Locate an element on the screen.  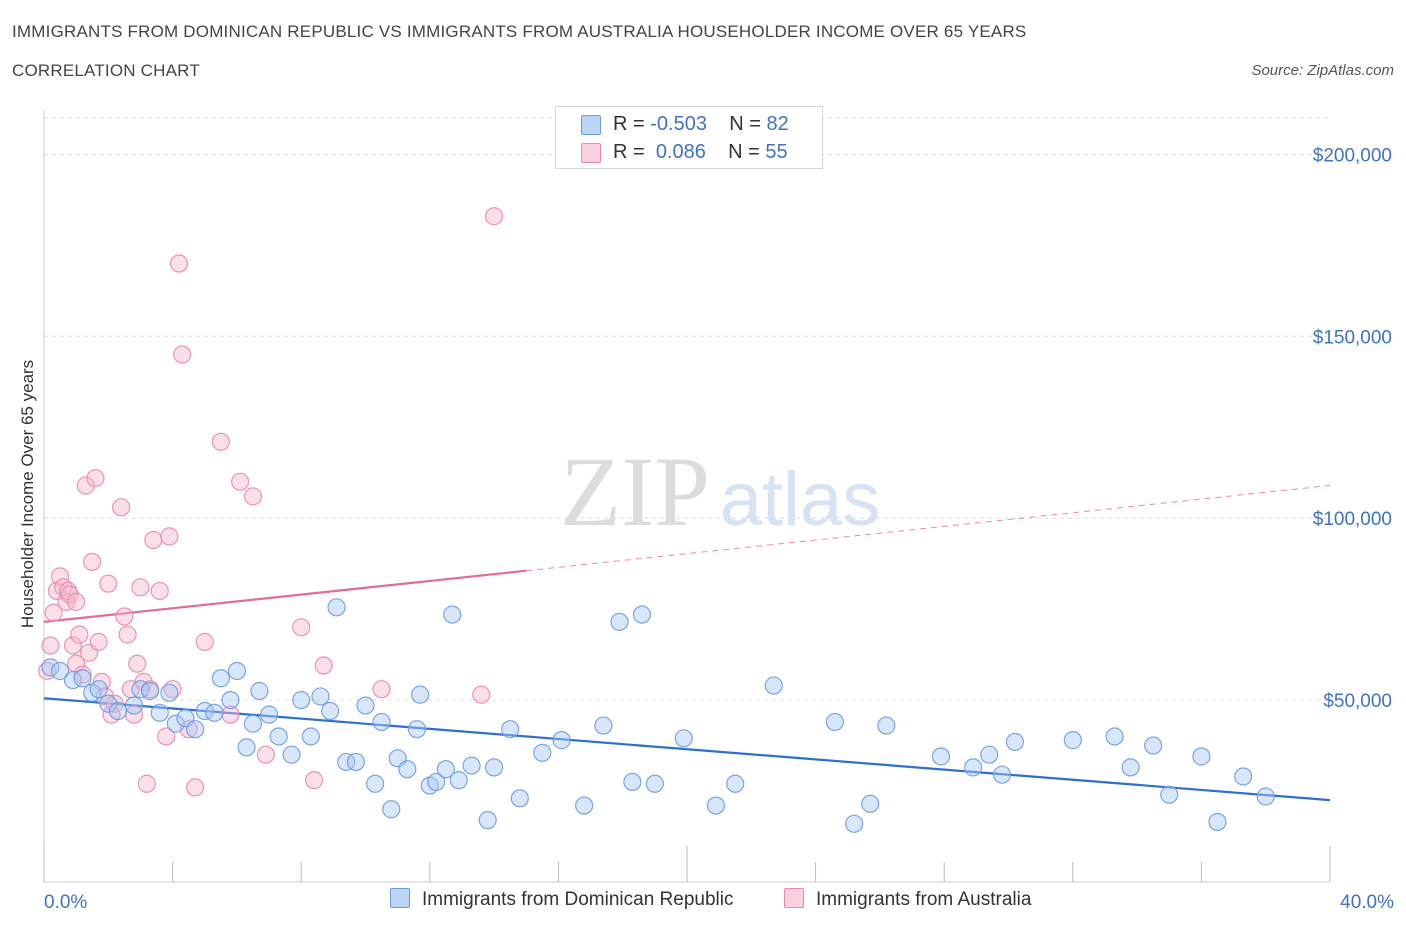
r-value: -0.503 is located at coordinates (678, 124).